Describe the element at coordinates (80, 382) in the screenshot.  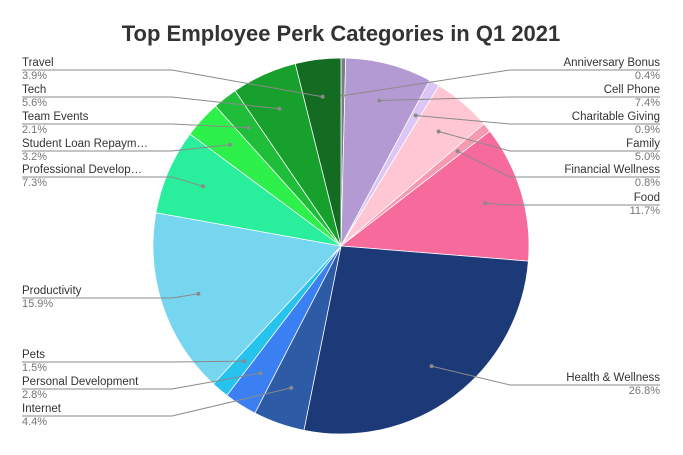
I see `slice-label-personal-development: Personal Development` at that location.